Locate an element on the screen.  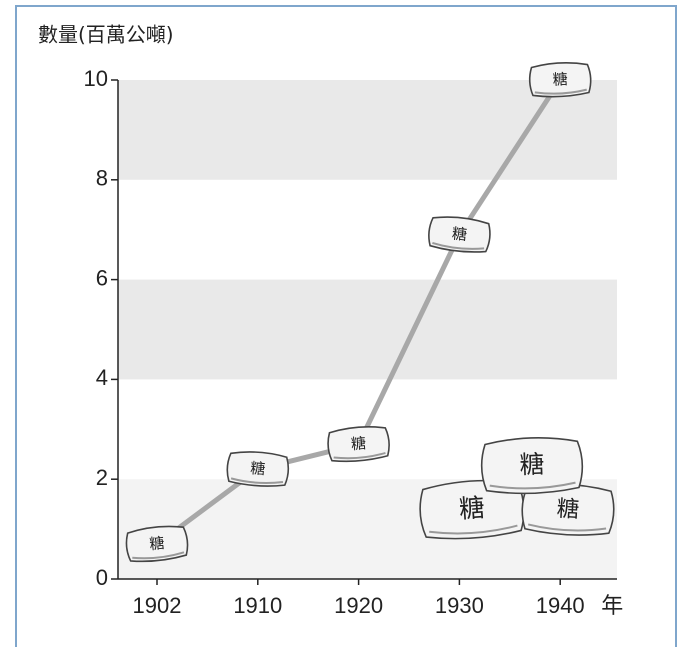
chart-title: 數量(百萬公噸) is located at coordinates (106, 35).